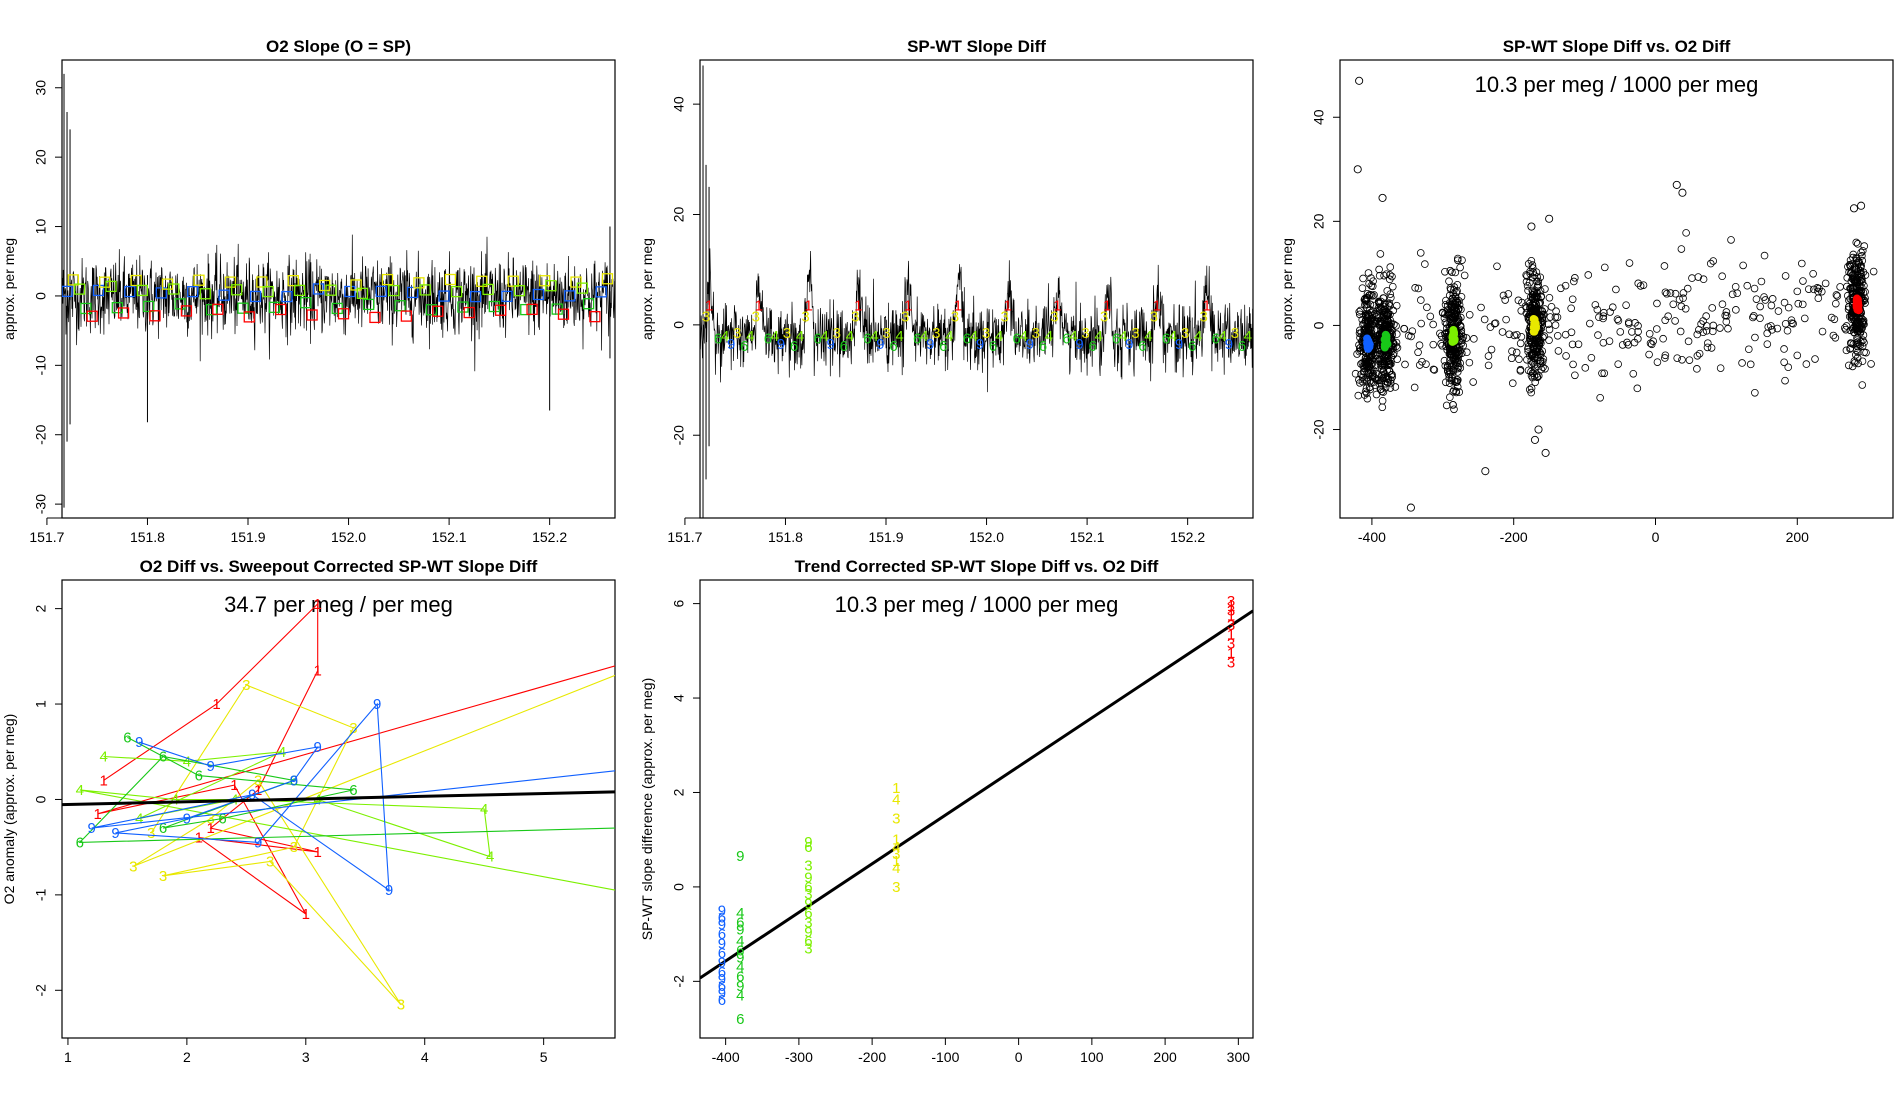 This screenshot has width=1900, height=1100. I want to click on y-tick-label: 2, so click(41, 609).